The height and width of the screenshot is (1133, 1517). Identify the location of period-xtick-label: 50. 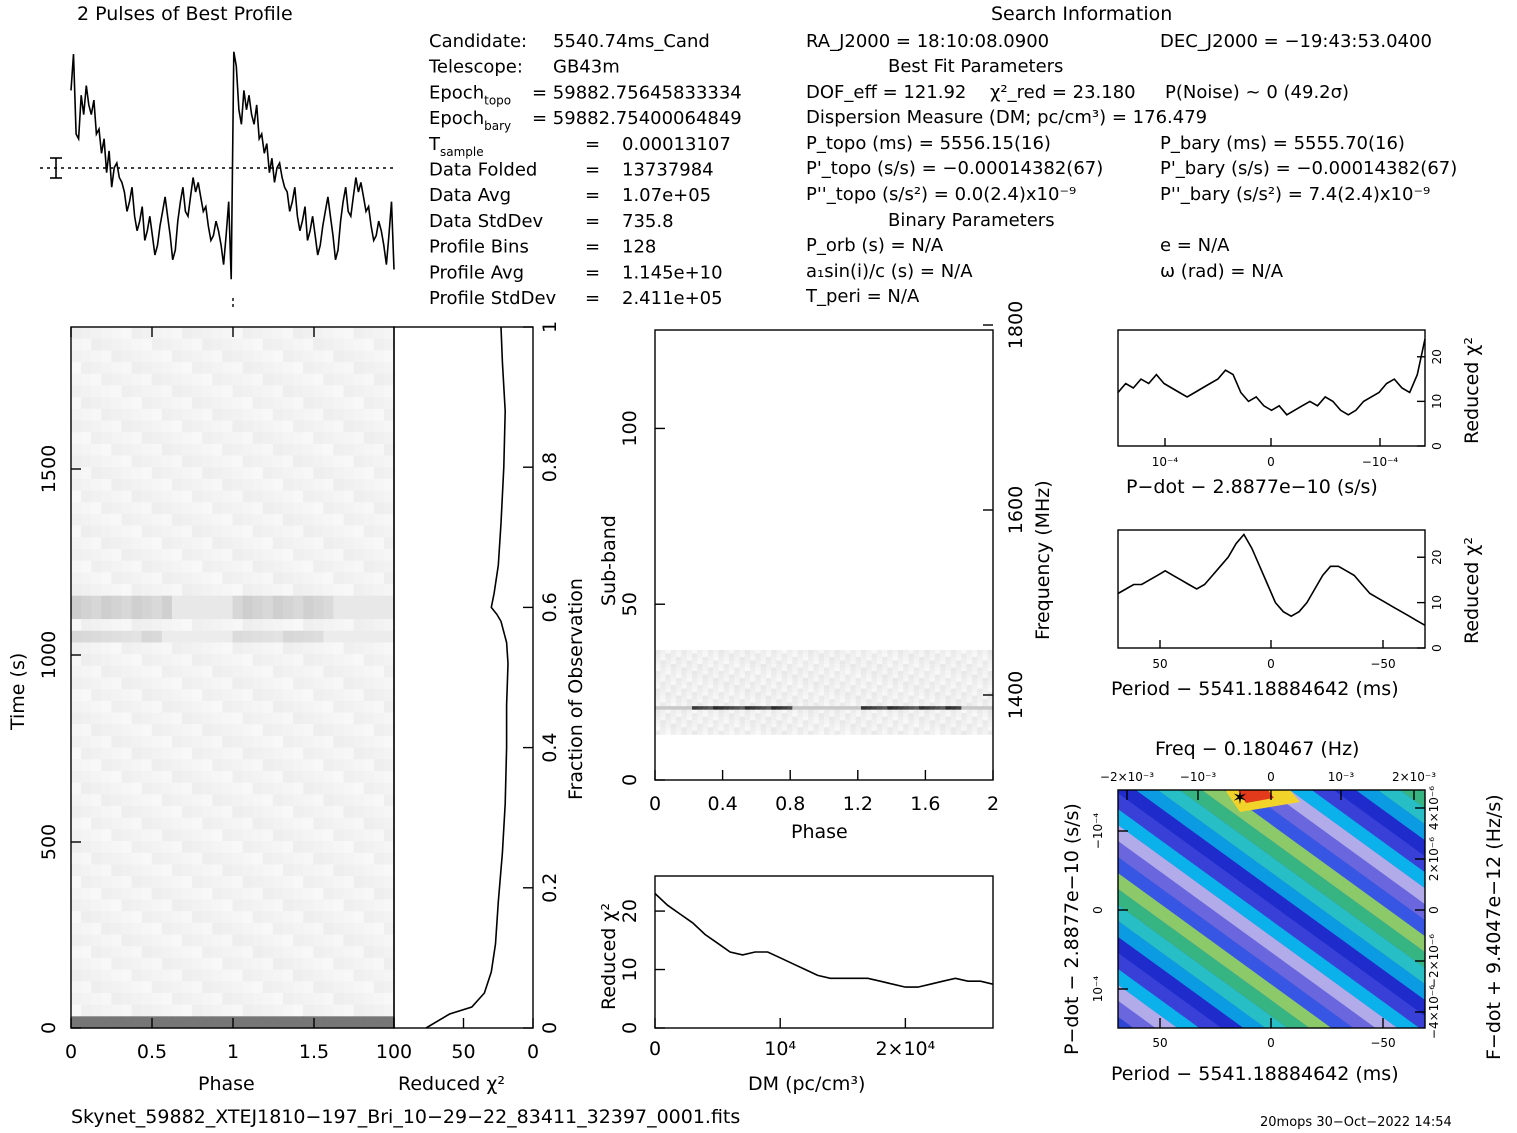
(1159, 664).